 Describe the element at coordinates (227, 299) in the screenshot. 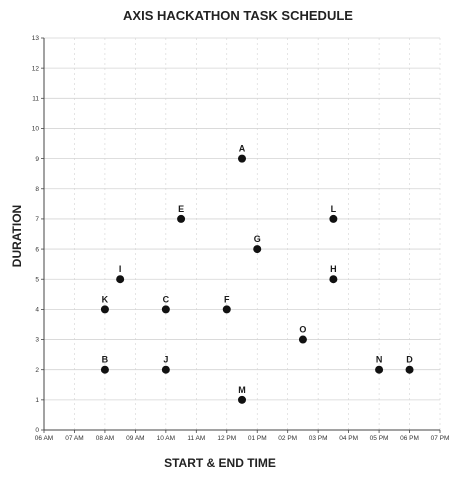

I see `data-point-label-f: F` at that location.